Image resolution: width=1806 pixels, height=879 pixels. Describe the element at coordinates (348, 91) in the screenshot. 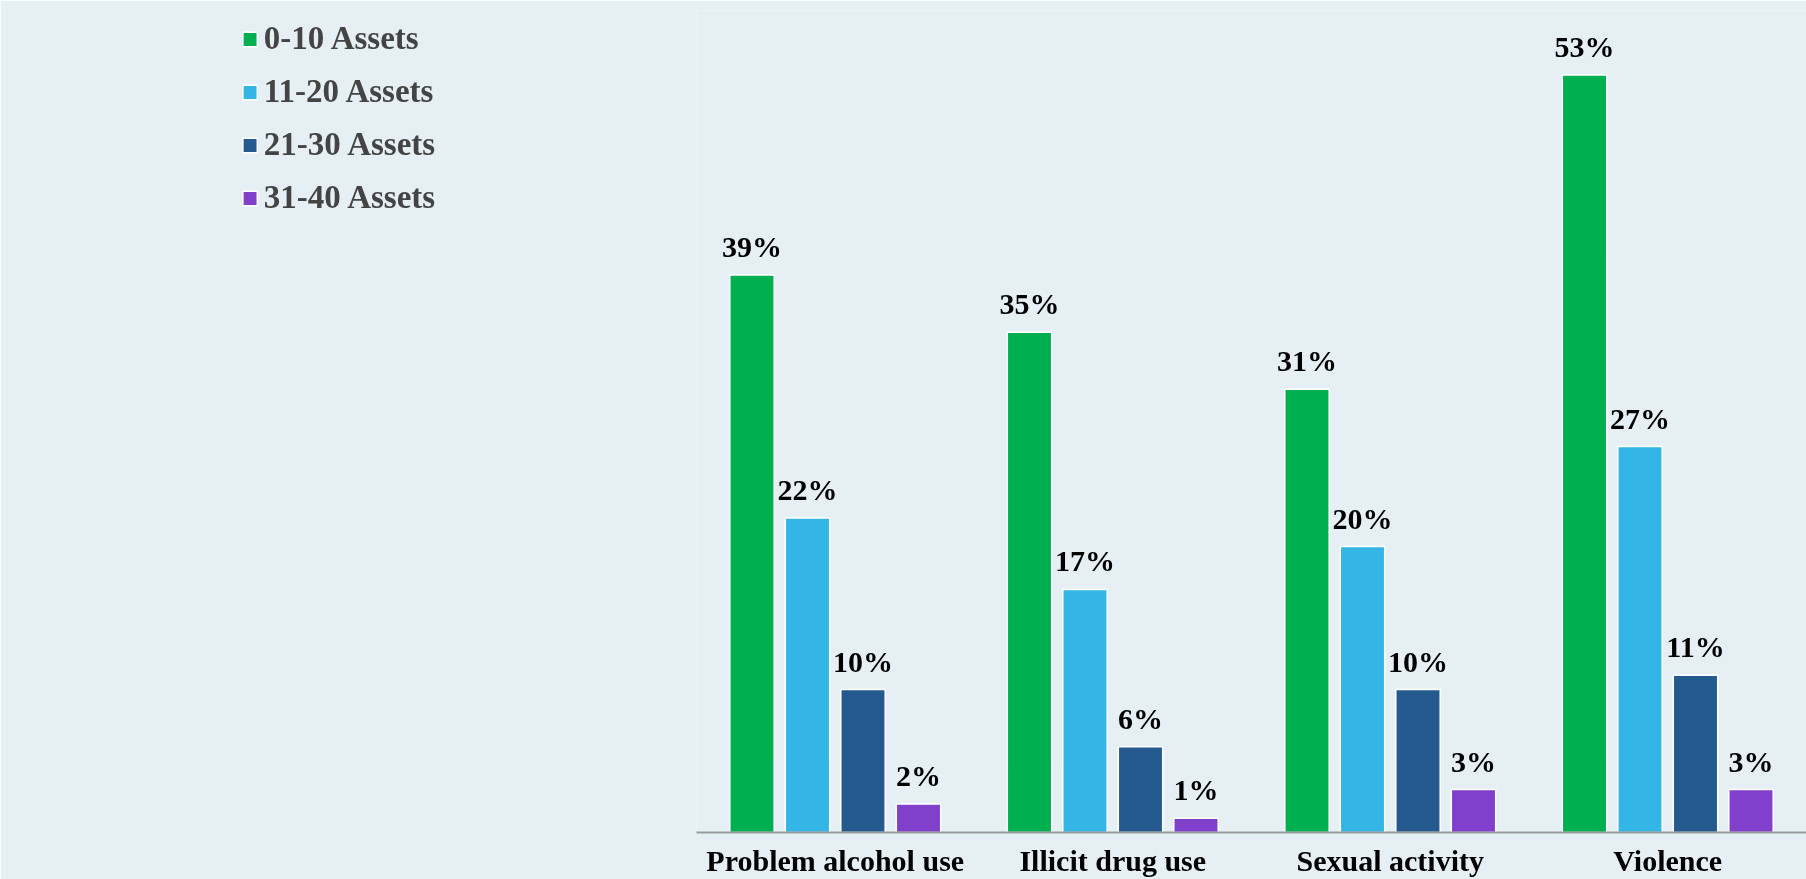

I see `legend-label: 11-20 Assets` at that location.